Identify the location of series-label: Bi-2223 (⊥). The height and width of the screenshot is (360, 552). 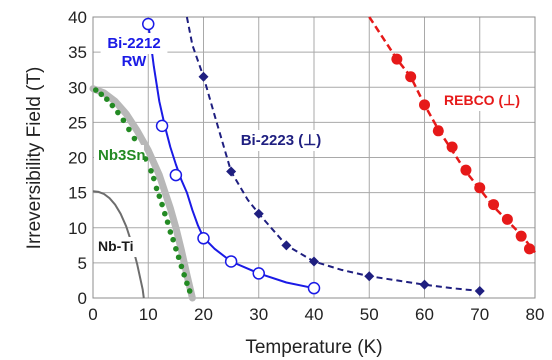
(281, 140).